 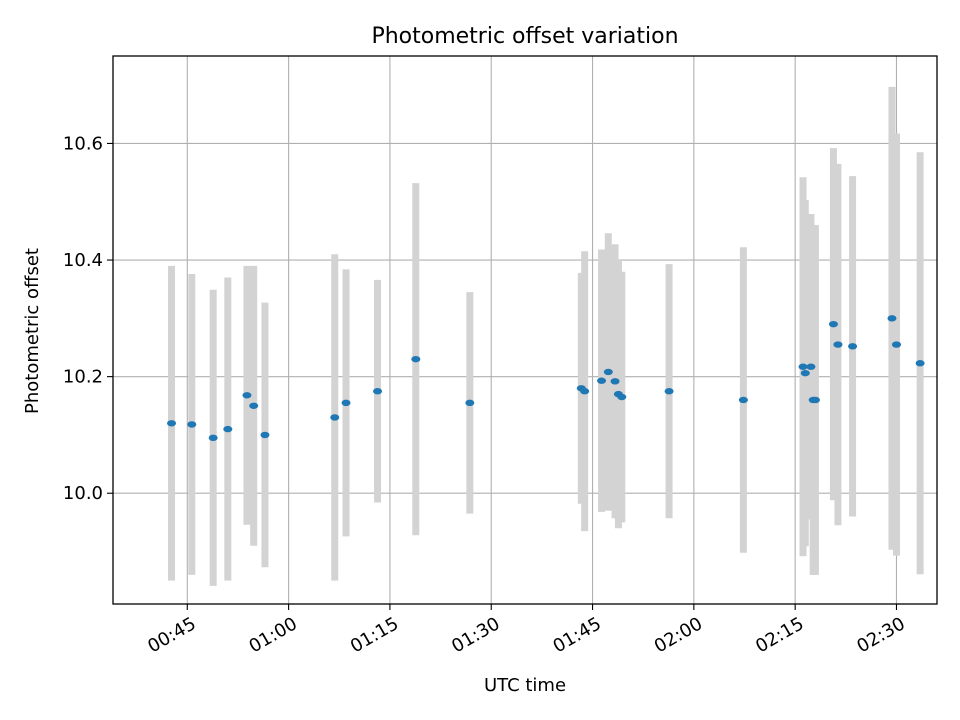 What do you see at coordinates (83, 377) in the screenshot?
I see `y-tick-label: 10.2` at bounding box center [83, 377].